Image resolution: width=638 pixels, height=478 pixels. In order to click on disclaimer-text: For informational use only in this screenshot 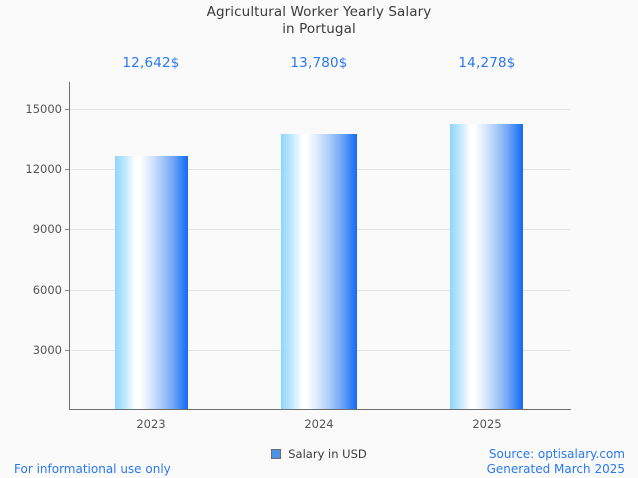, I will do `click(92, 469)`.